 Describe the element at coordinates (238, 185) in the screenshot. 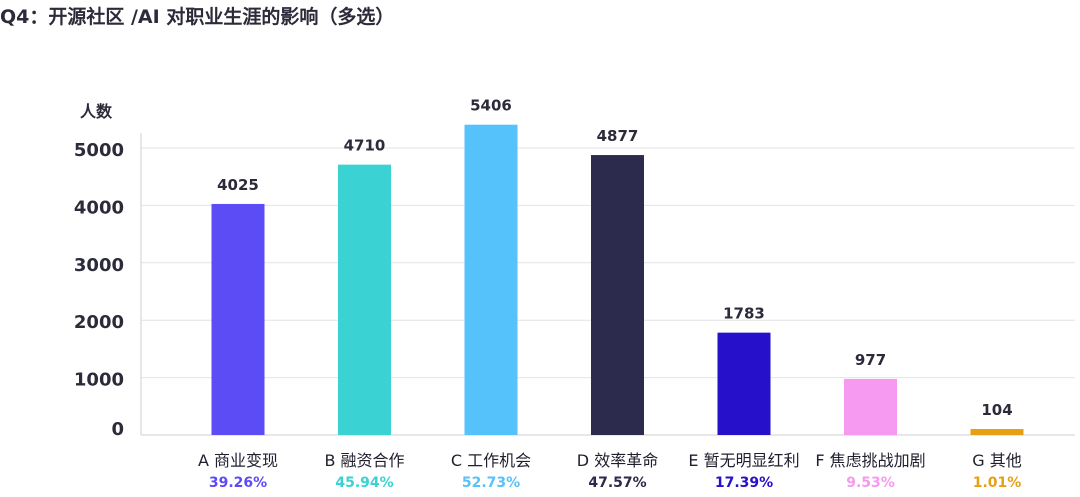

I see `data-label: 4025` at that location.